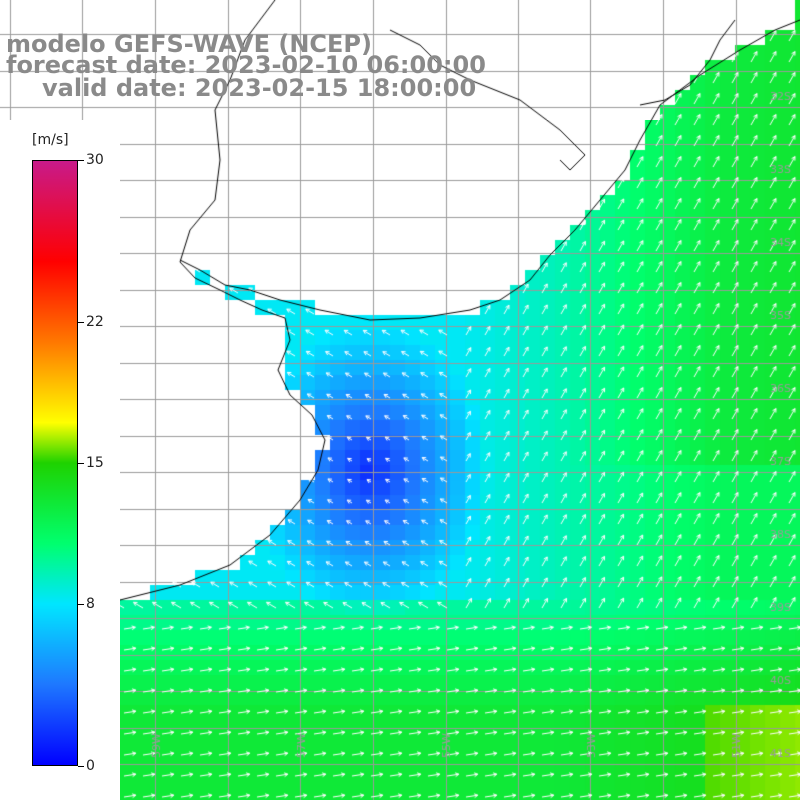 The width and height of the screenshot is (800, 800). What do you see at coordinates (90, 766) in the screenshot?
I see `colorbar-tick-label: 0` at bounding box center [90, 766].